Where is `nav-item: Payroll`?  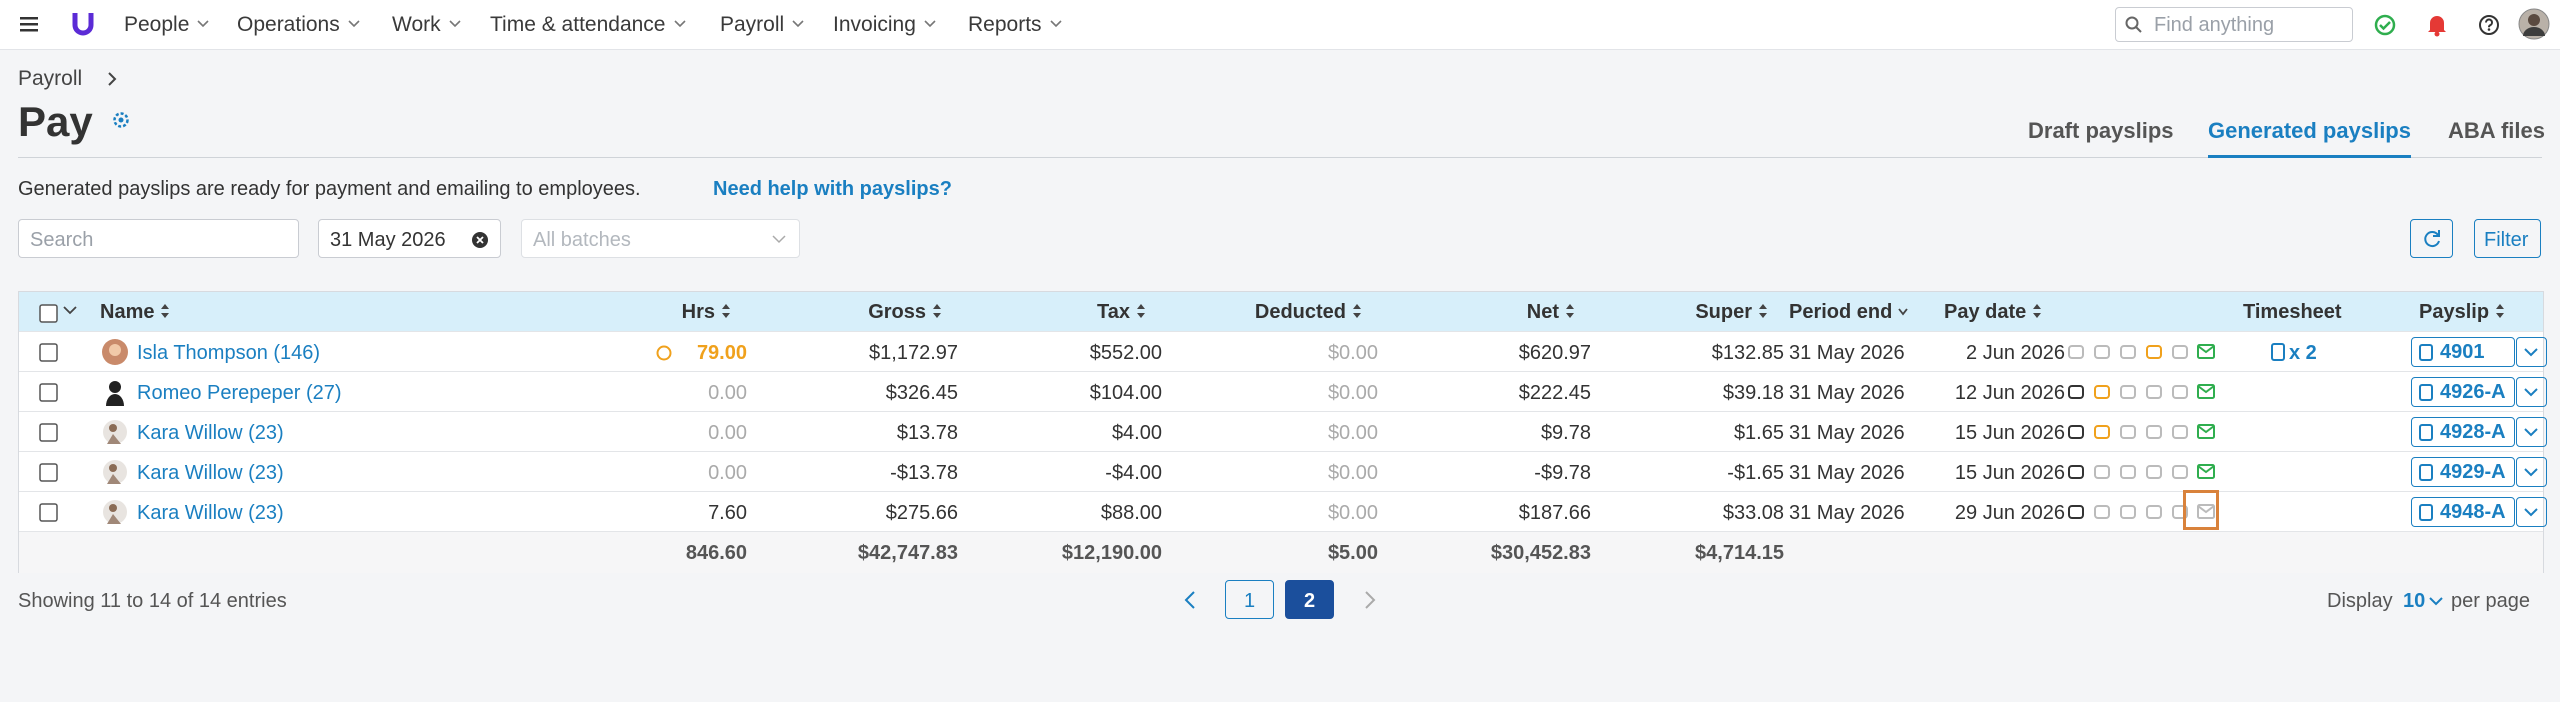 nav-item: Payroll is located at coordinates (752, 24).